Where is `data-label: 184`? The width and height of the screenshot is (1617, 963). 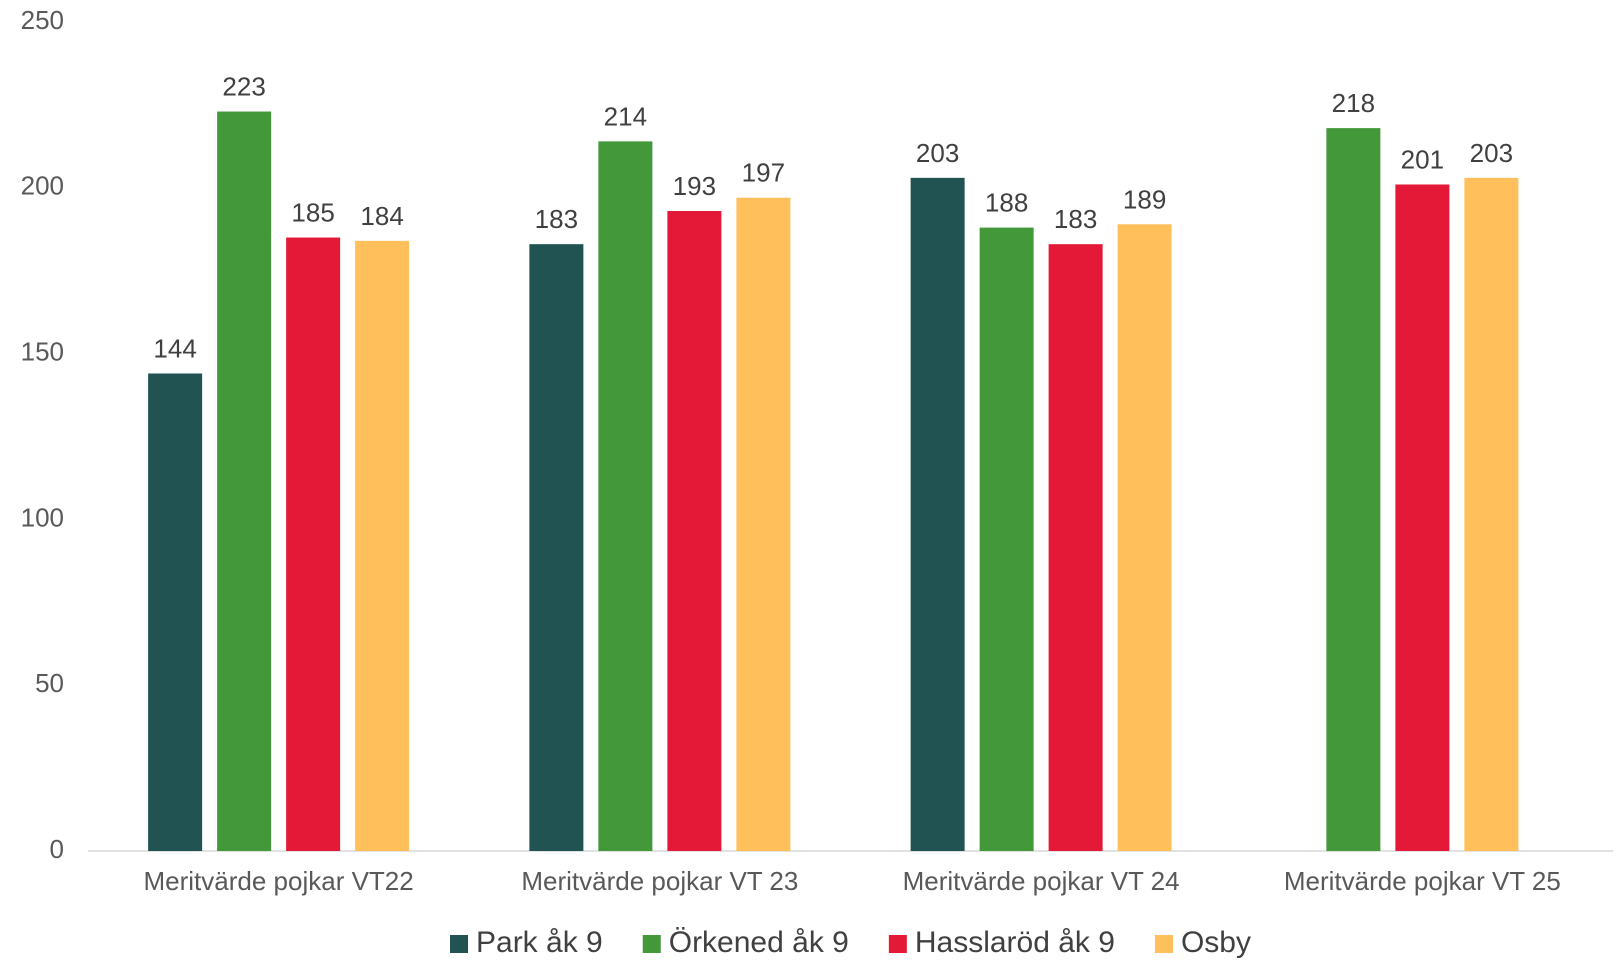 data-label: 184 is located at coordinates (381, 216).